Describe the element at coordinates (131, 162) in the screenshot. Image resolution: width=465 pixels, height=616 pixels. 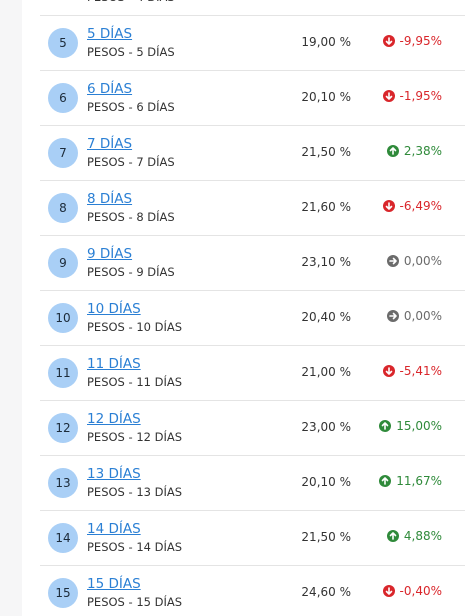
I see `row-subtitle: PESOS - 7 DÍAS` at that location.